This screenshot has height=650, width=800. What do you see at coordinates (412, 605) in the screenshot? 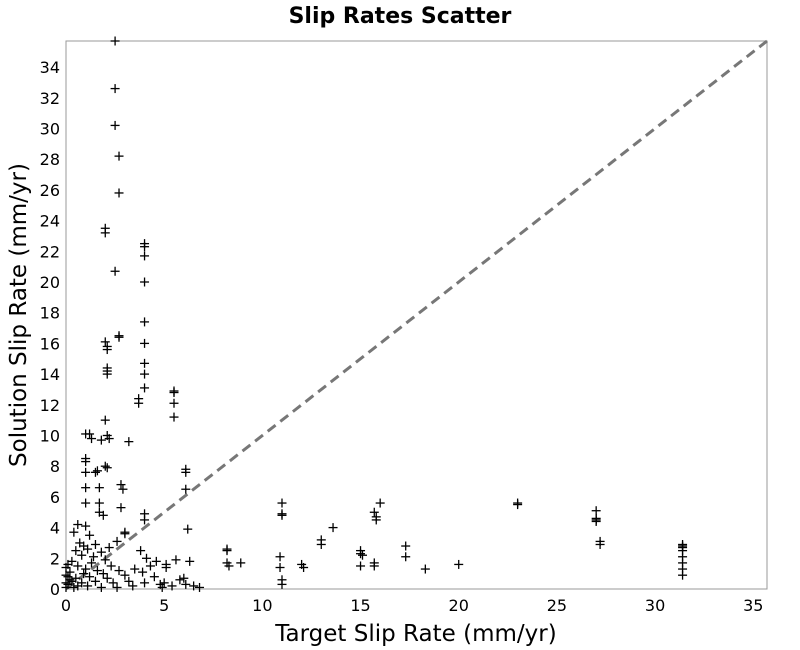
I see `x-axis-ticks: 0 5 10 15 20 25 30 35` at bounding box center [412, 605].